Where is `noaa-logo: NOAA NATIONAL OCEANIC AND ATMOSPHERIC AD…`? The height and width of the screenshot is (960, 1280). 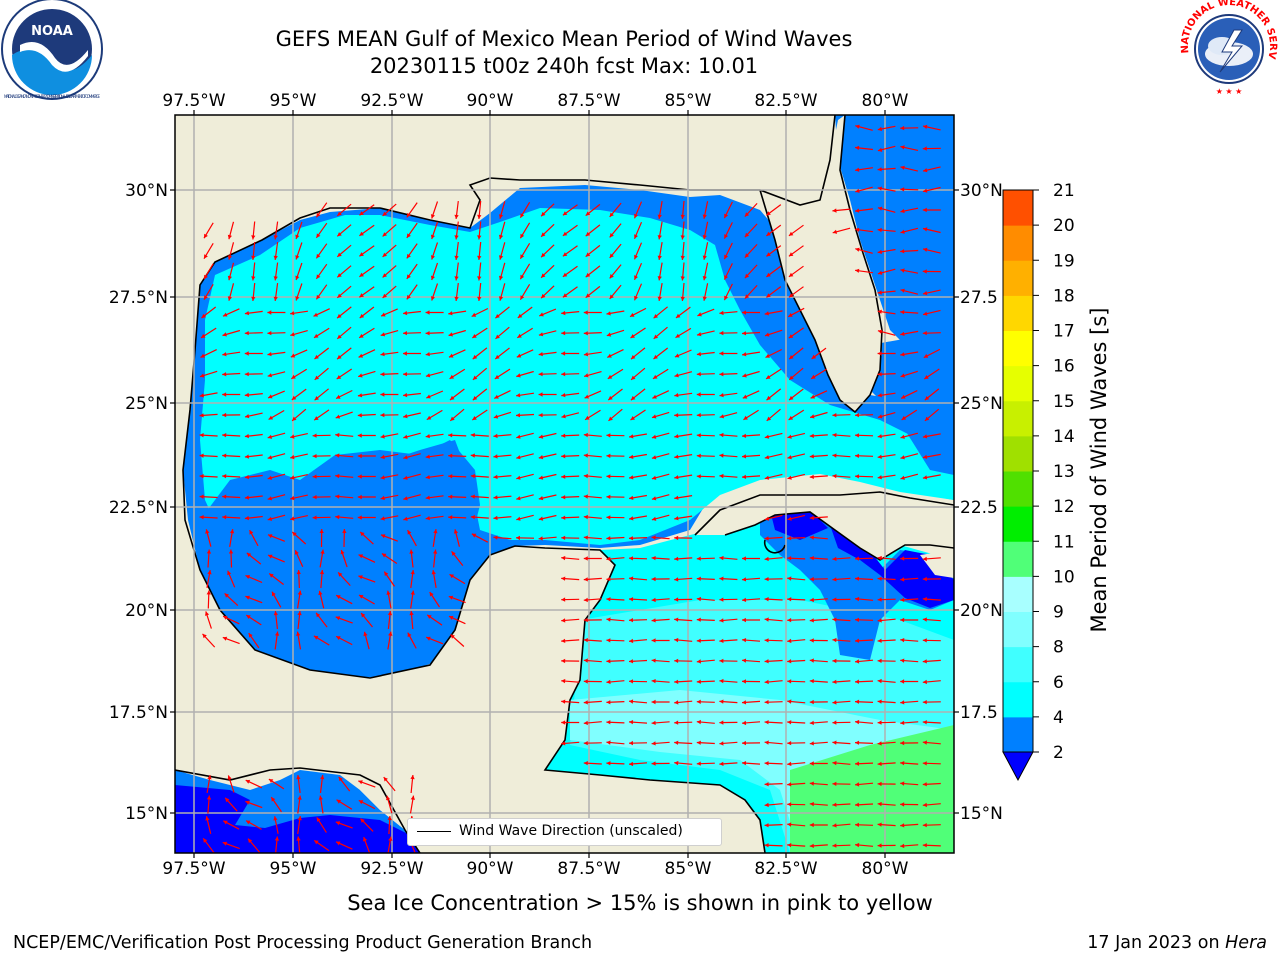
noaa-logo: NOAA NATIONAL OCEANIC AND ATMOSPHERIC AD… is located at coordinates (52, 50).